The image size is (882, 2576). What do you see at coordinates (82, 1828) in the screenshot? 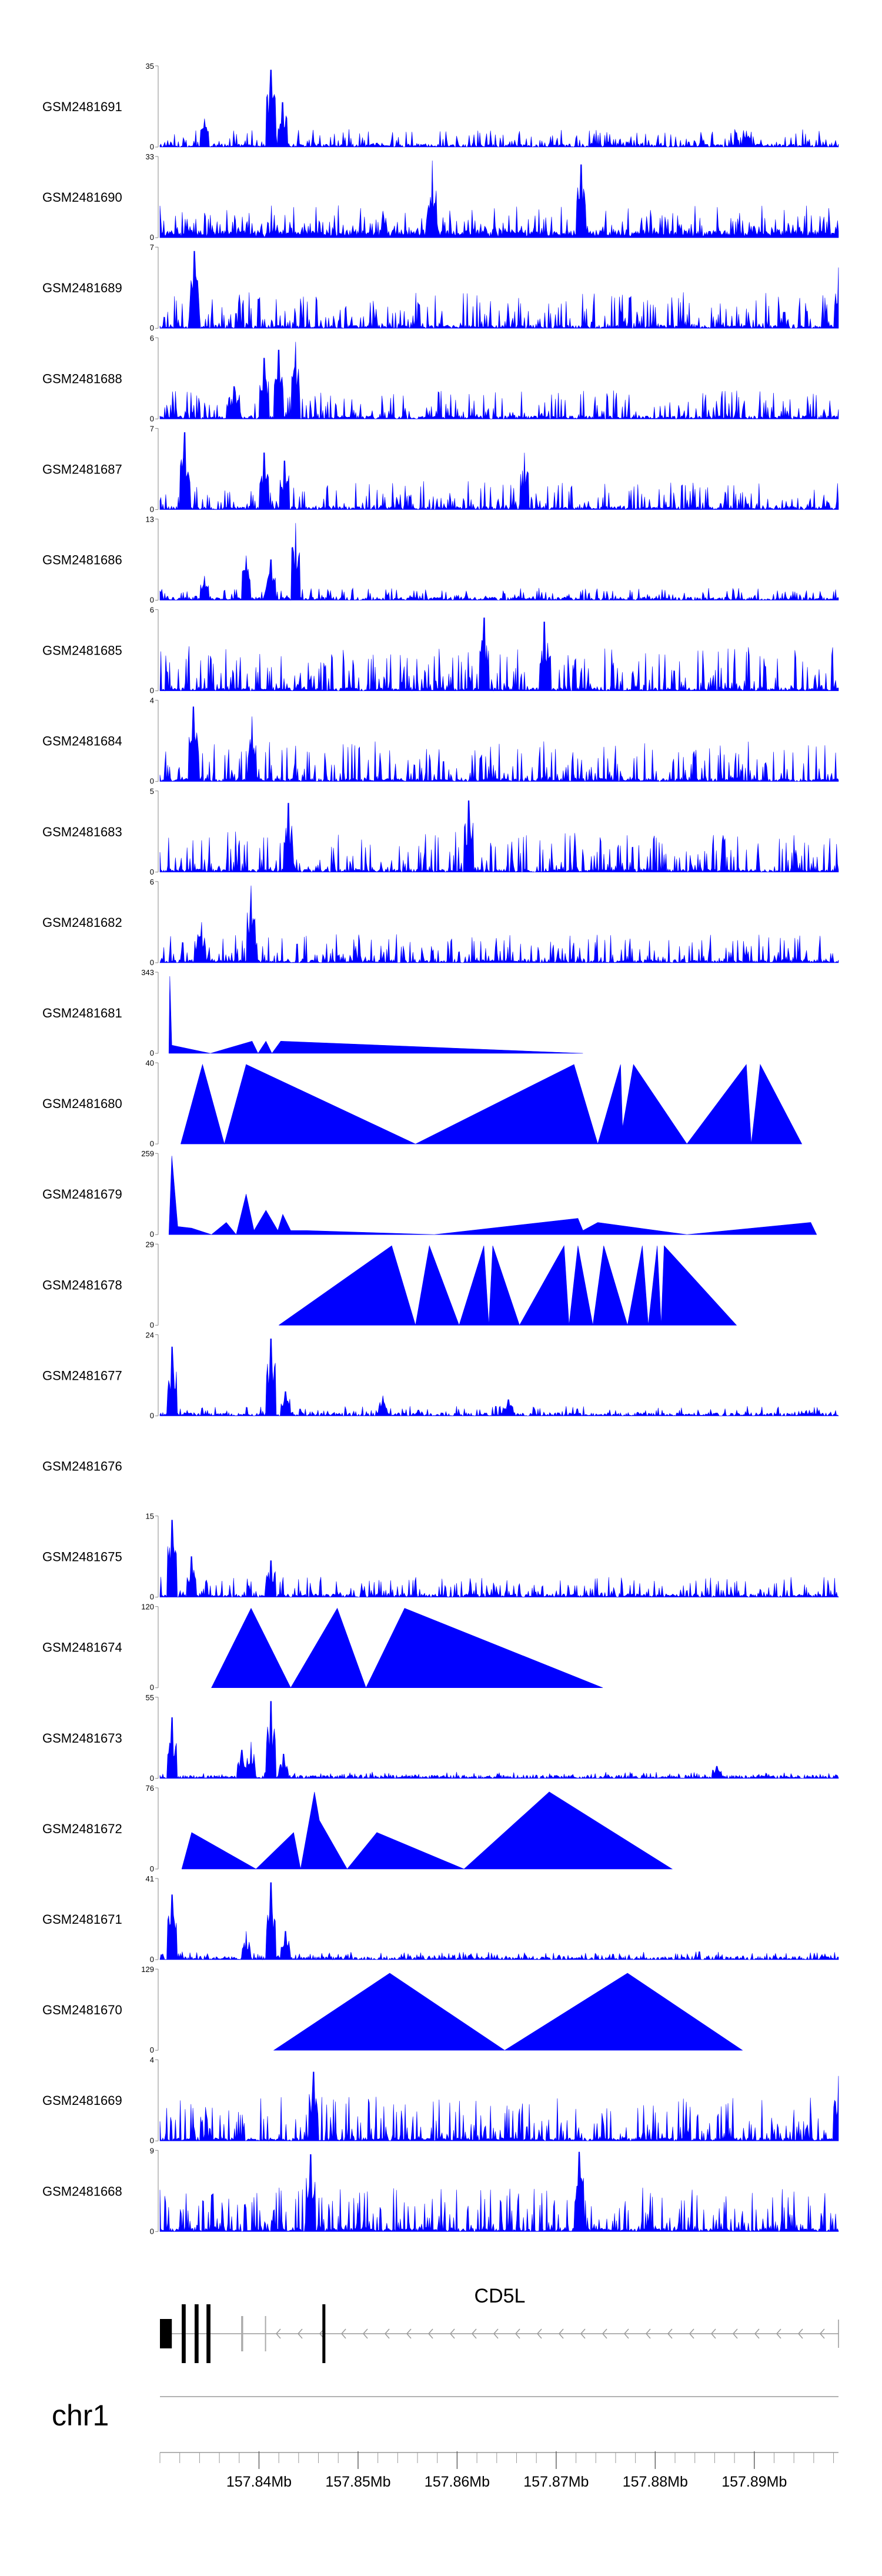
I see `track-name-label: GSM2481672` at bounding box center [82, 1828].